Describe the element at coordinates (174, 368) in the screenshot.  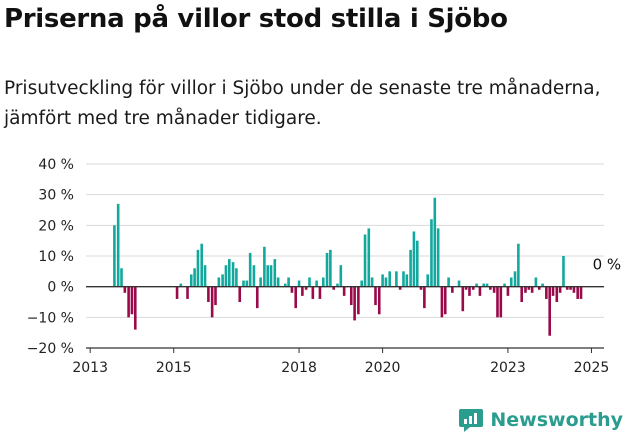
I see `x-tick-label: 2015` at that location.